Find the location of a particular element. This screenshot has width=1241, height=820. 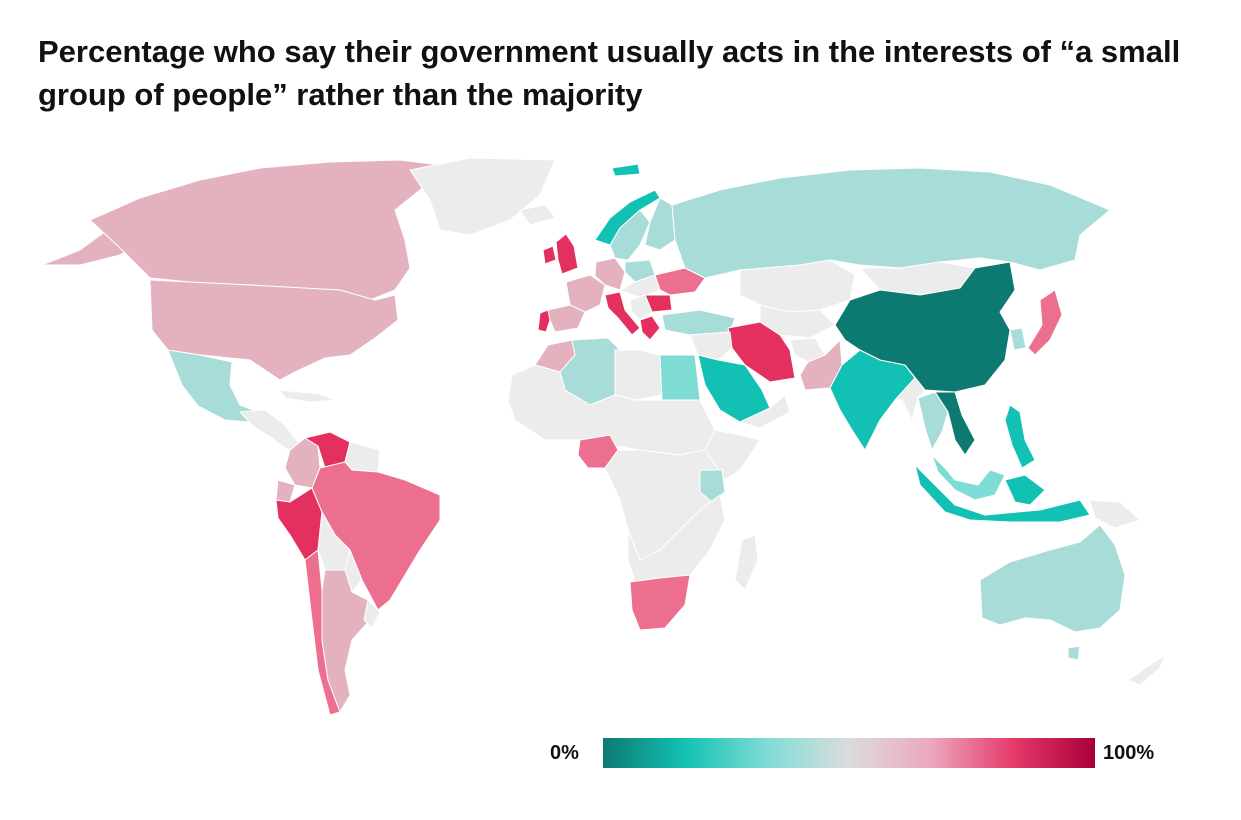

country-finland is located at coordinates (660, 224).